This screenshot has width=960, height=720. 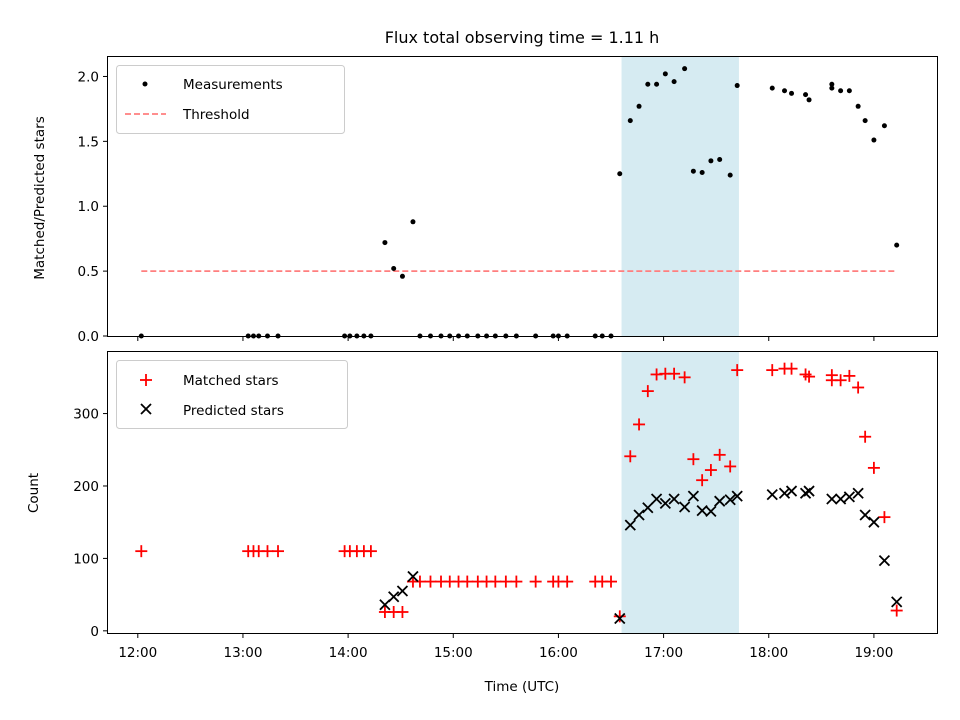 I want to click on legend-marker-predicted-stars, so click(x=146, y=409).